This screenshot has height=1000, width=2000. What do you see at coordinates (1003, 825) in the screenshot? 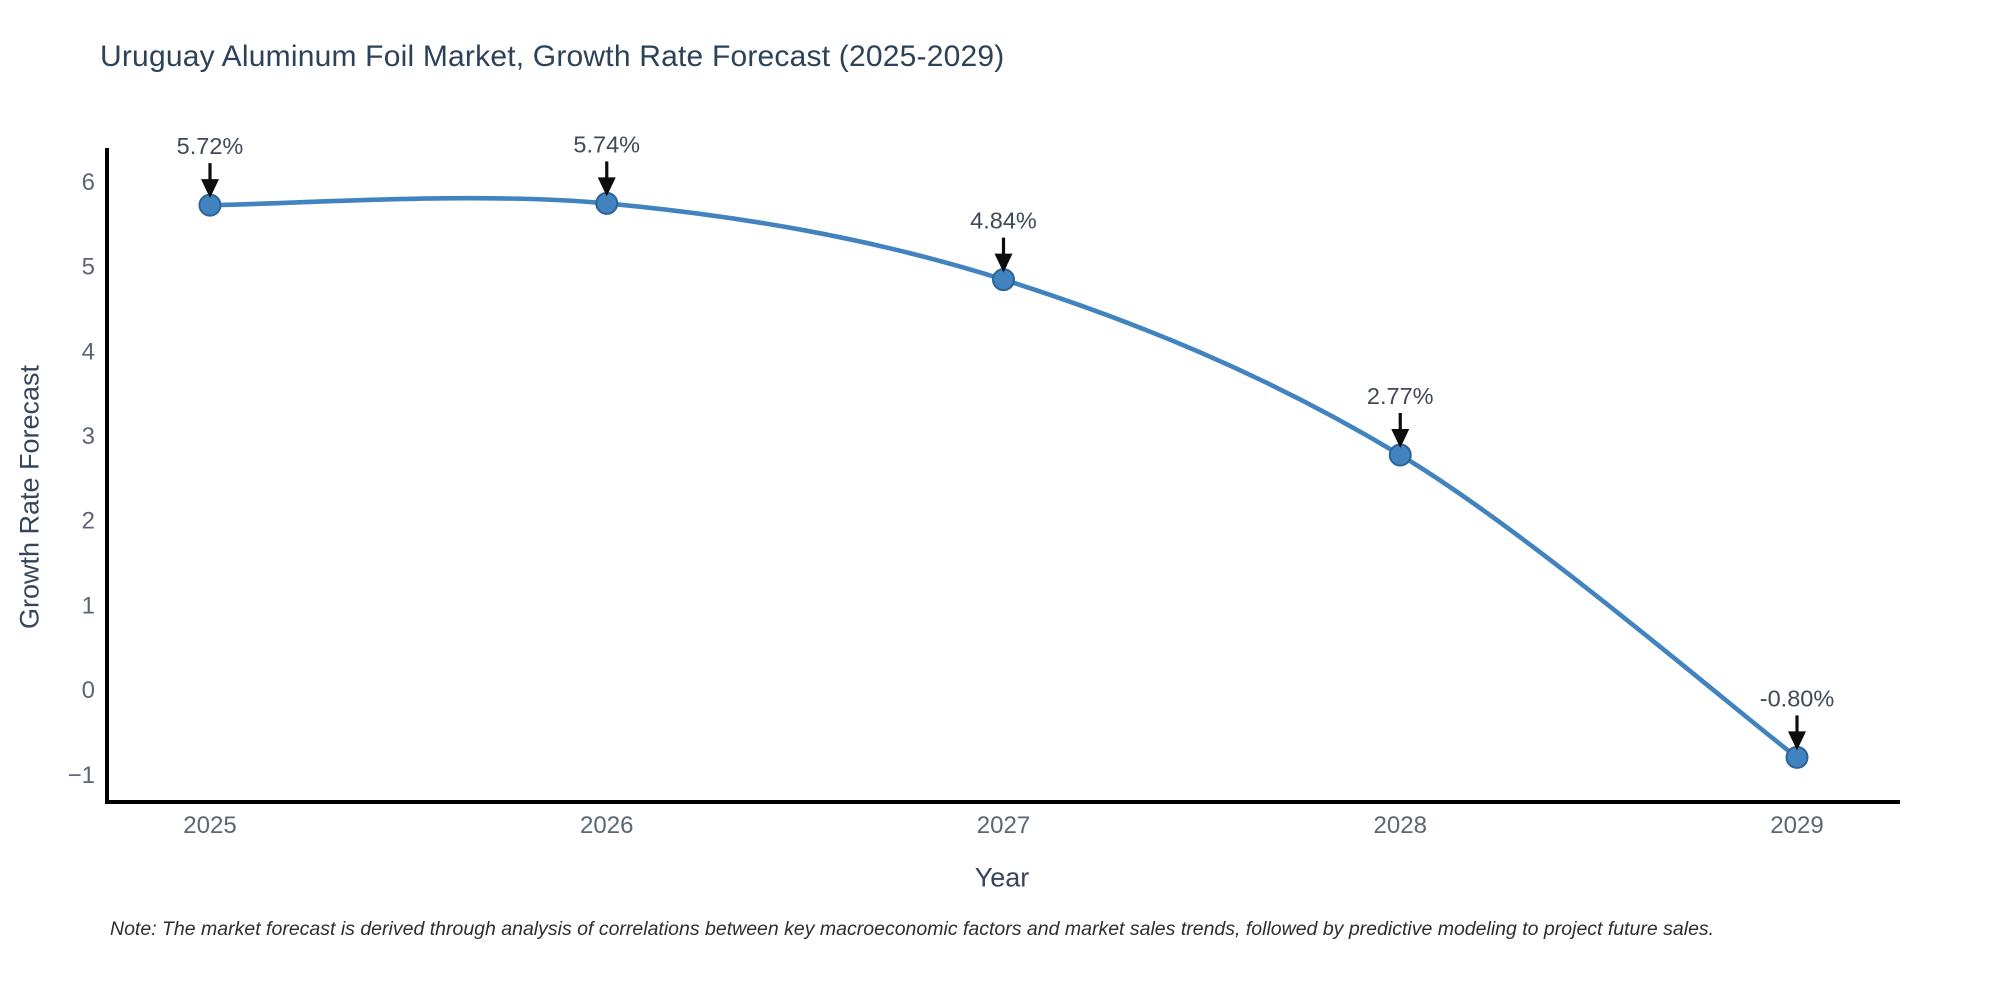
I see `x-tick-label: 2027` at bounding box center [1003, 825].